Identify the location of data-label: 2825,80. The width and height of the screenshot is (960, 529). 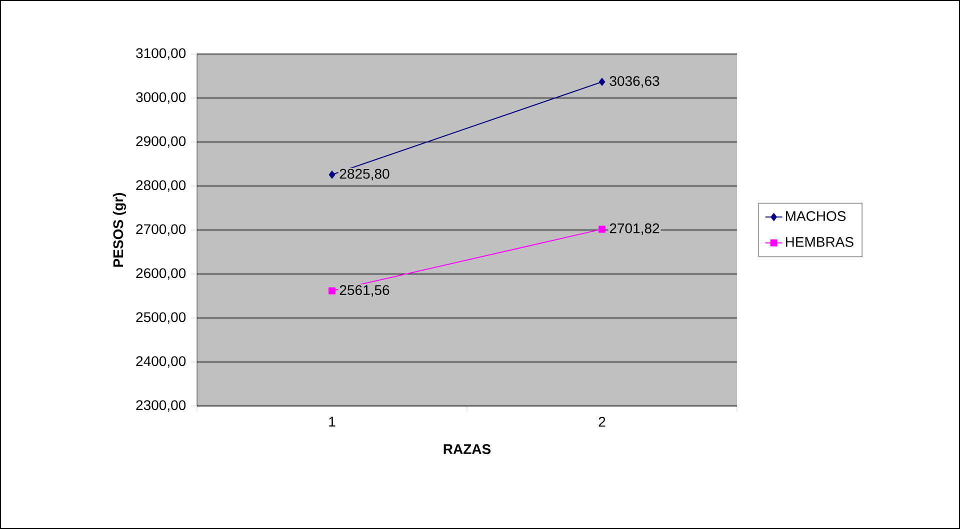
(365, 174).